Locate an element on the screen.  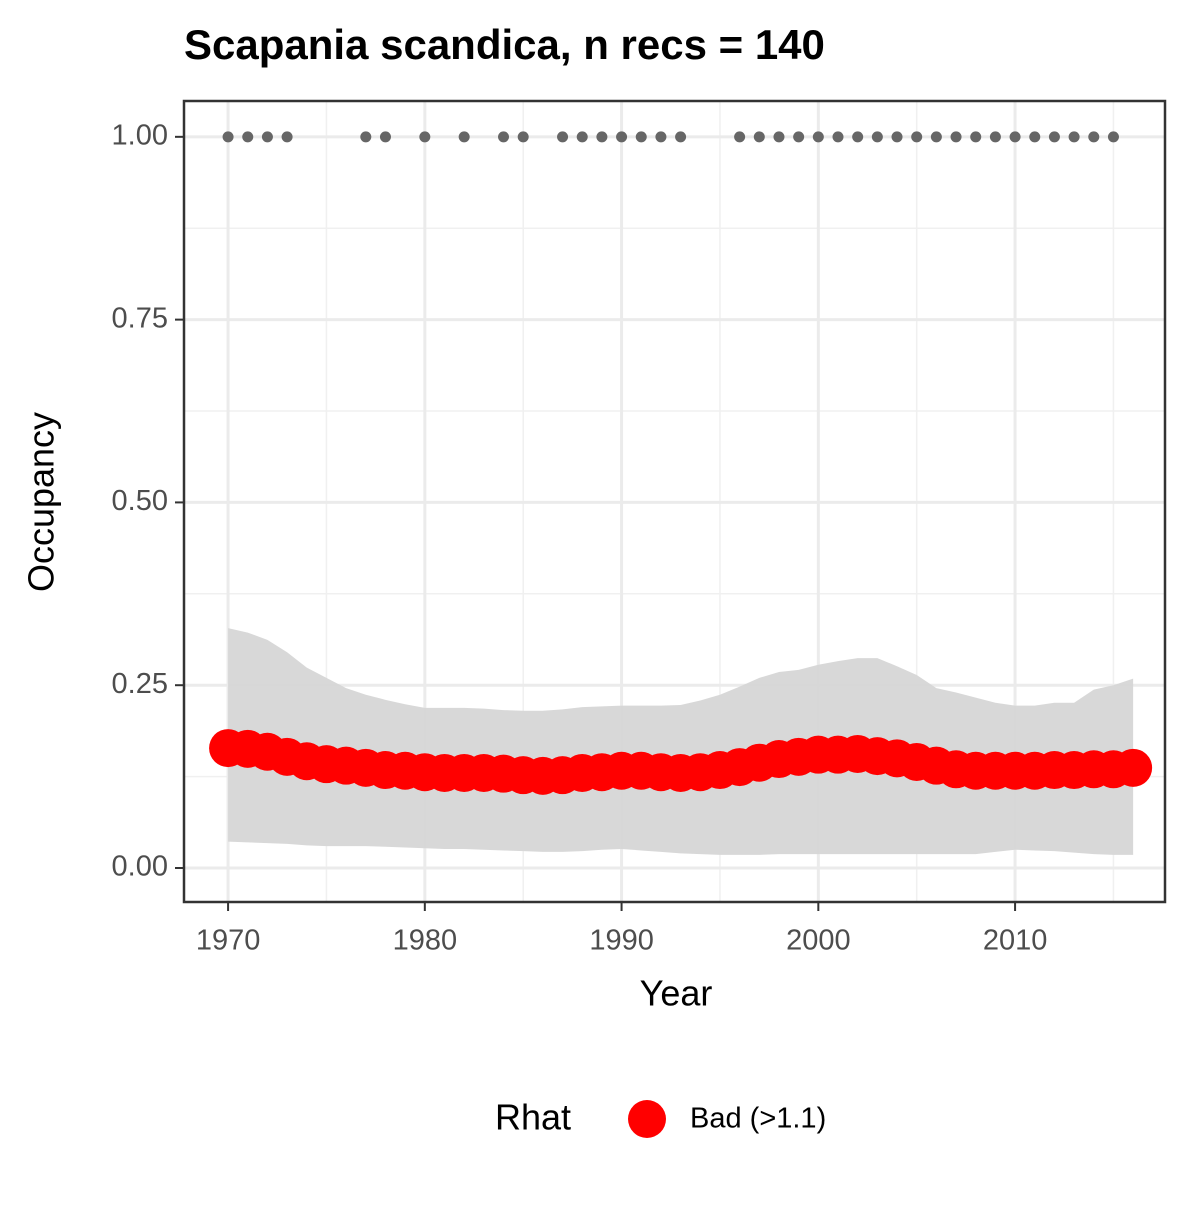
y-tick-label: 0.50 is located at coordinates (140, 501).